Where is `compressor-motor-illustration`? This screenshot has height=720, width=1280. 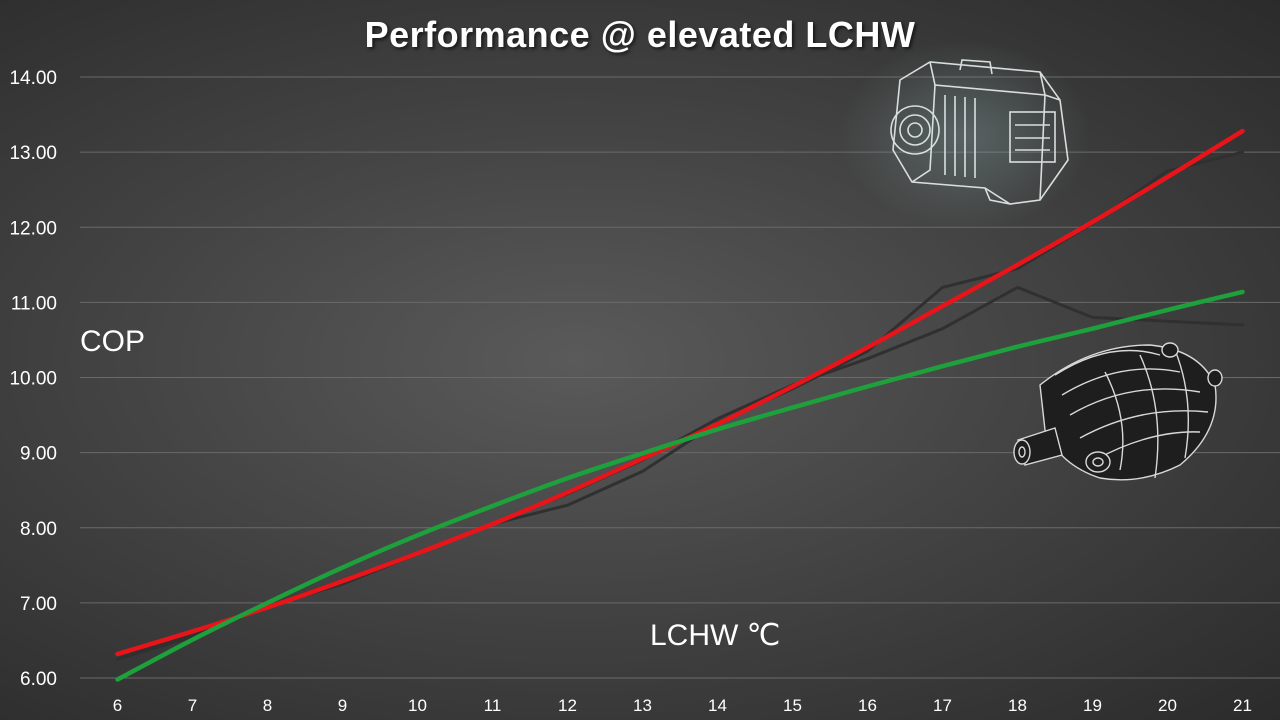 compressor-motor-illustration is located at coordinates (965, 135).